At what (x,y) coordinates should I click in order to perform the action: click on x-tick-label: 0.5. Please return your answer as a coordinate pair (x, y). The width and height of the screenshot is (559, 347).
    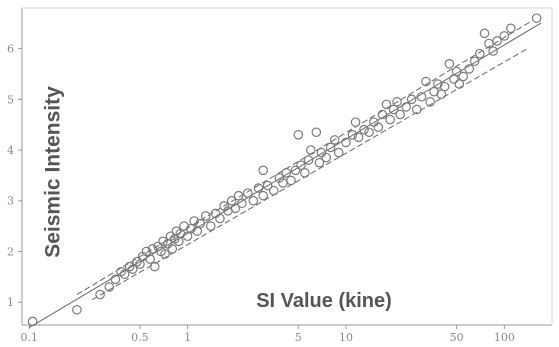
    Looking at the image, I should click on (140, 337).